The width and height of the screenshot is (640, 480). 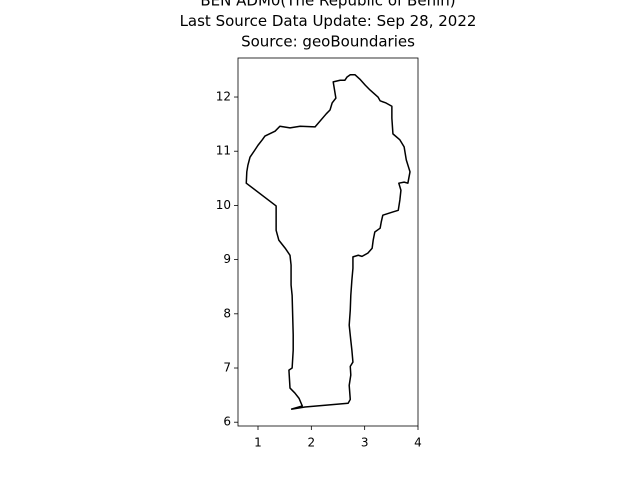 What do you see at coordinates (327, 5) in the screenshot?
I see `chart-title: BEN ADM0(The Republic of Benin)` at bounding box center [327, 5].